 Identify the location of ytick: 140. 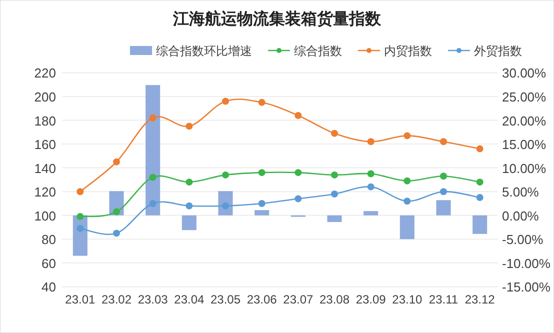
(45, 168).